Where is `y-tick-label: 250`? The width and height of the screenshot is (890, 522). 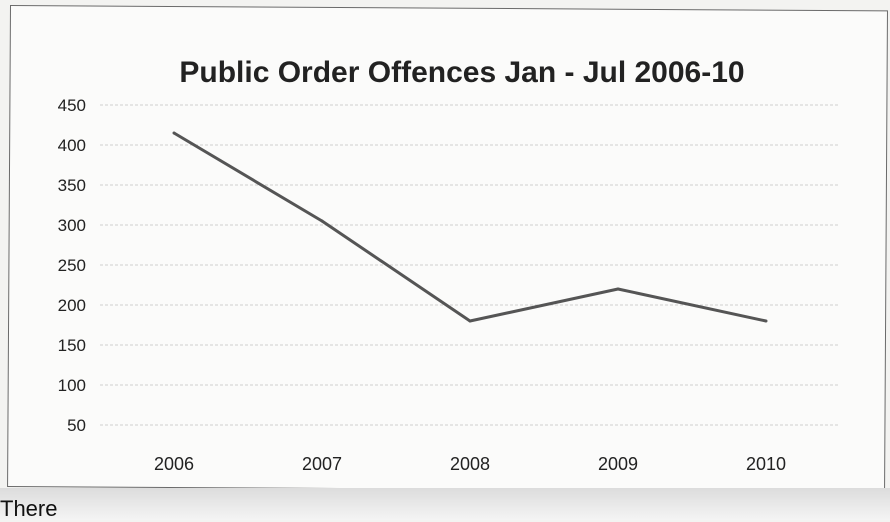 y-tick-label: 250 is located at coordinates (72, 265).